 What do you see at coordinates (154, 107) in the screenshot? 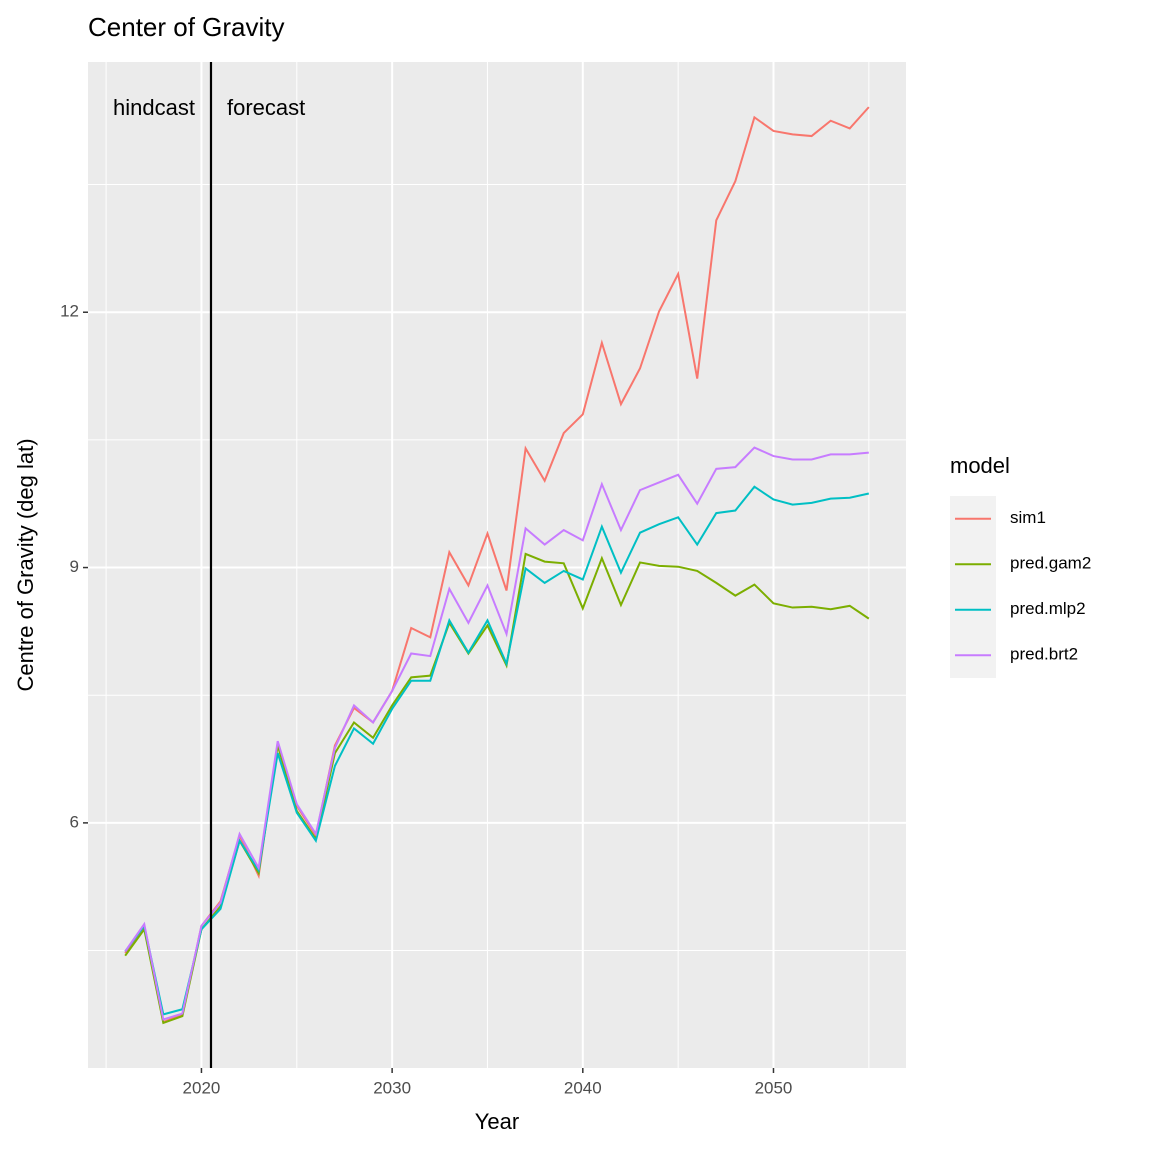
I see `annotation: hindcast` at bounding box center [154, 107].